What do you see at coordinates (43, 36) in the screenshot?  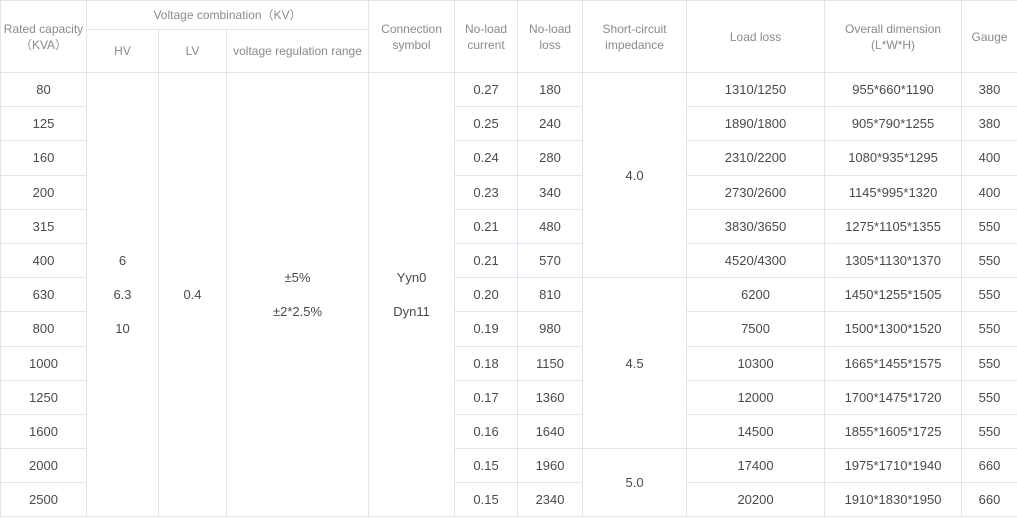 I see `header-rated-capacity: Rated capacity（KVA）` at bounding box center [43, 36].